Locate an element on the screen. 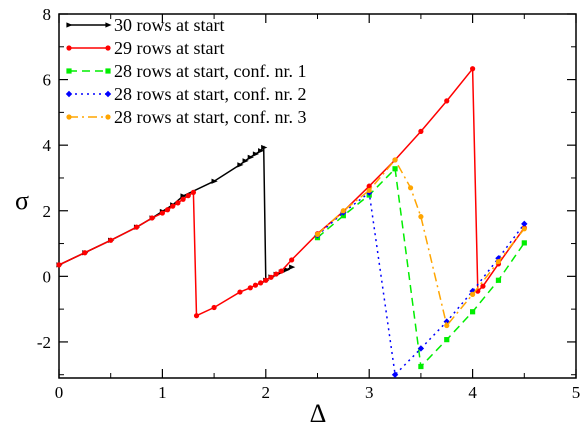  legend-label: 30 rows at start is located at coordinates (169, 25).